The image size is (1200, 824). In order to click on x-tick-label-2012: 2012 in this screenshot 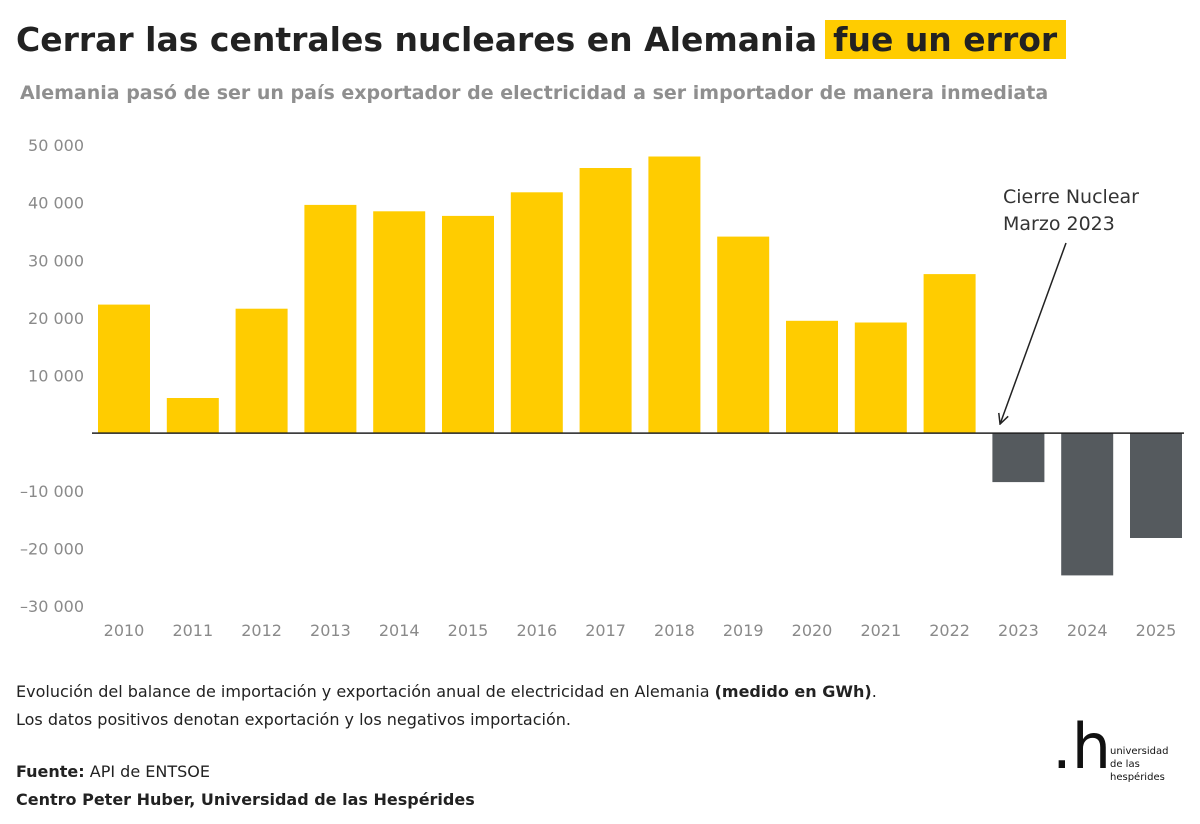, I will do `click(261, 630)`.